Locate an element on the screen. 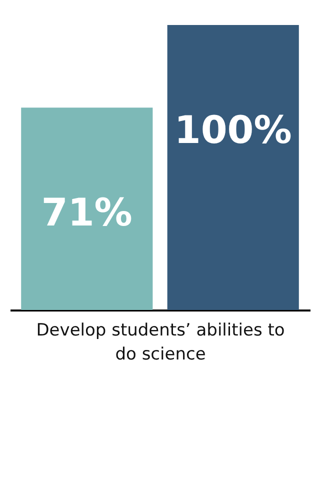  data-label: 100% is located at coordinates (233, 130).